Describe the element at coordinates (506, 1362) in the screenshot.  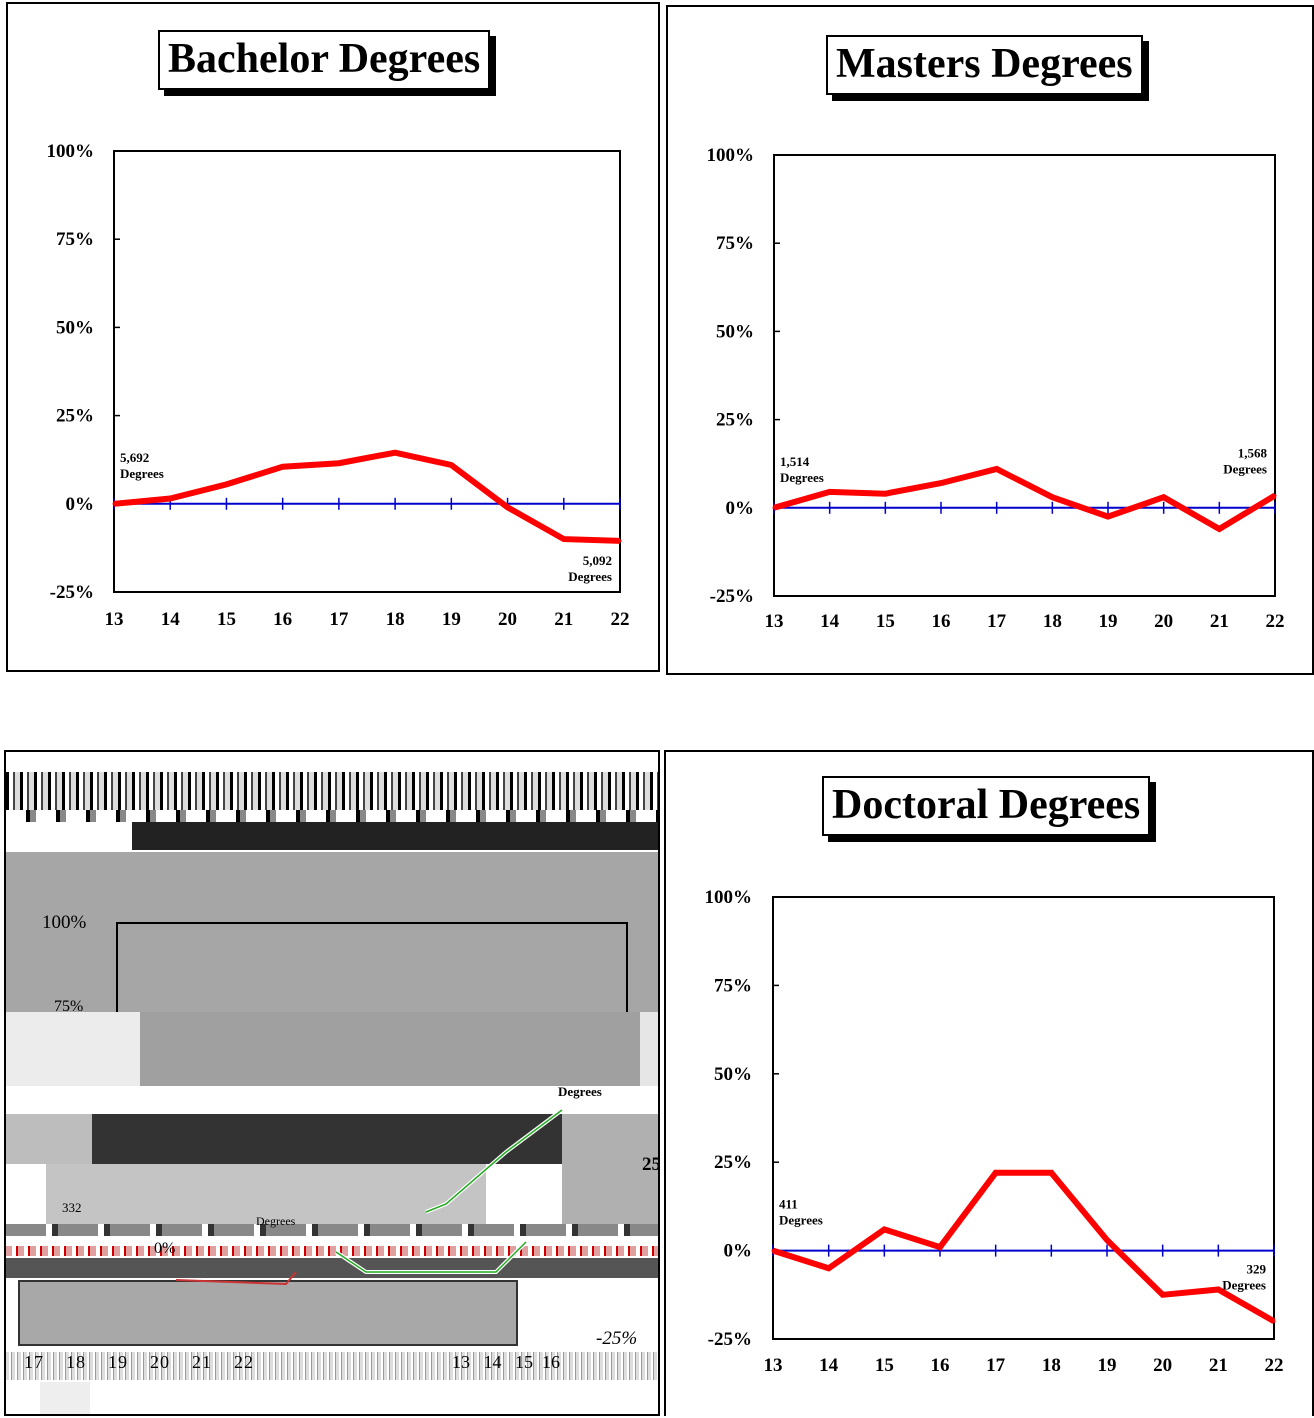
I see `garbled-x-labels: 13 14 15 16` at that location.